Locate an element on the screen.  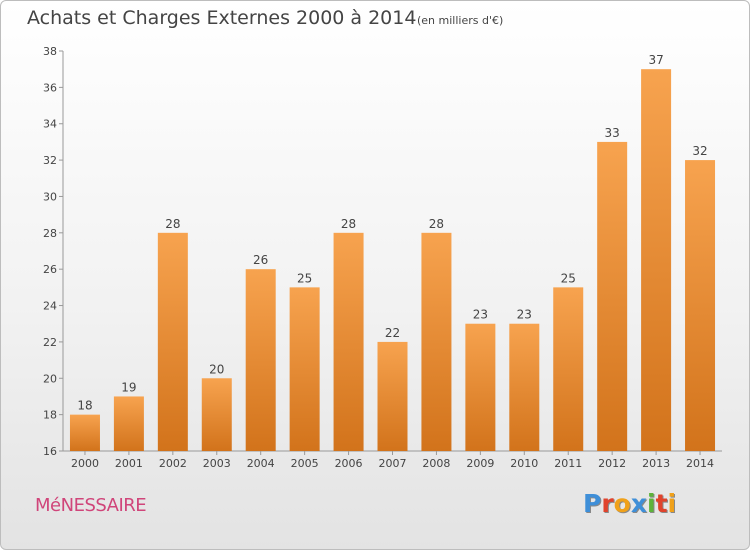
data-label-2001: 19 is located at coordinates (128, 387).